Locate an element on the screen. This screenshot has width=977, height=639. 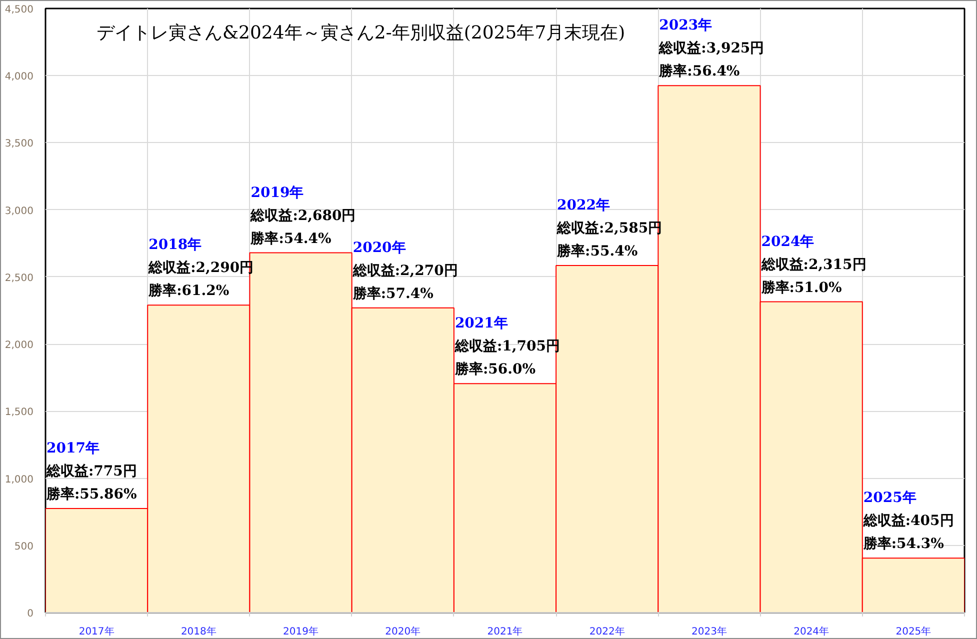
x-tick-label: 2019年 is located at coordinates (301, 632).